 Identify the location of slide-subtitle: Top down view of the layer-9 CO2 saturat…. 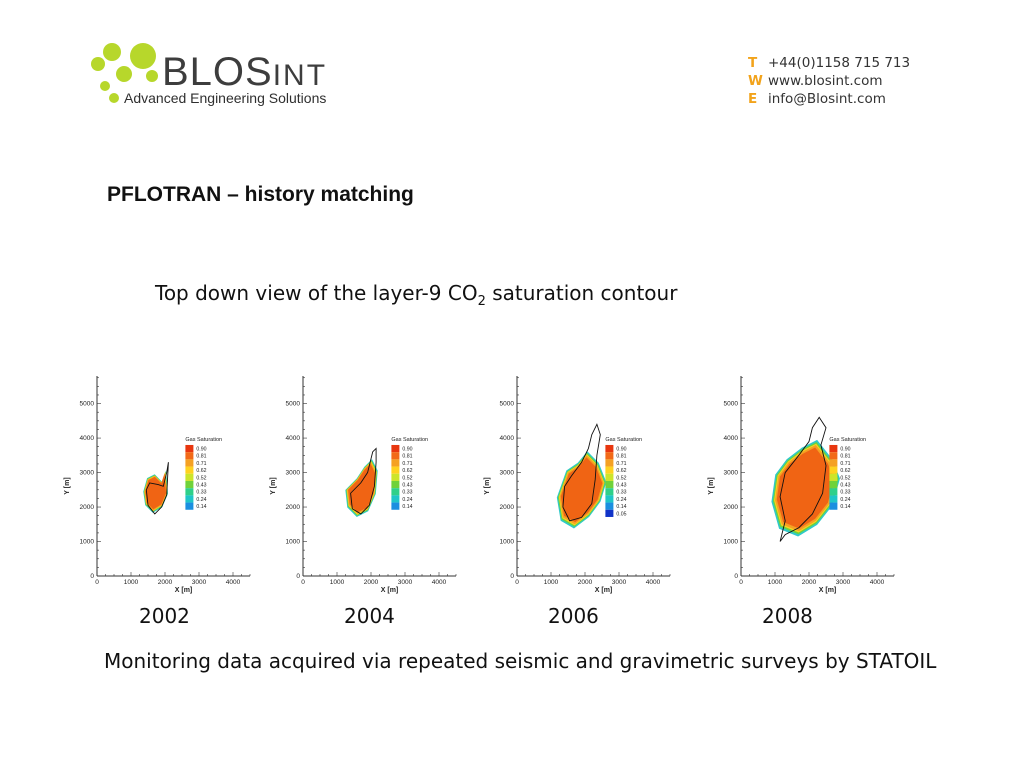
(416, 295).